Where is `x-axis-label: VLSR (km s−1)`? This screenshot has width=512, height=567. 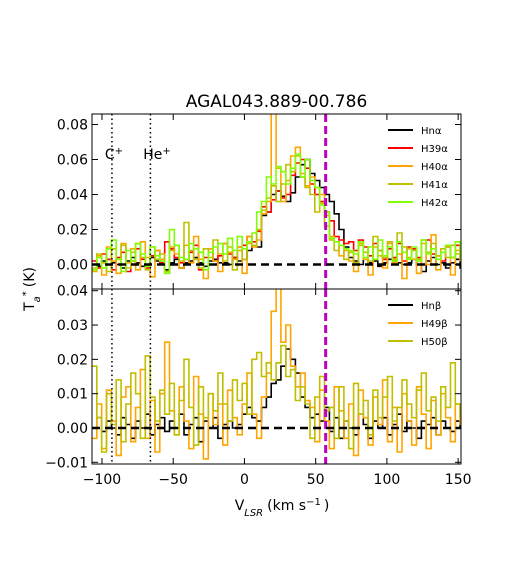 x-axis-label: VLSR (km s−1) is located at coordinates (282, 508).